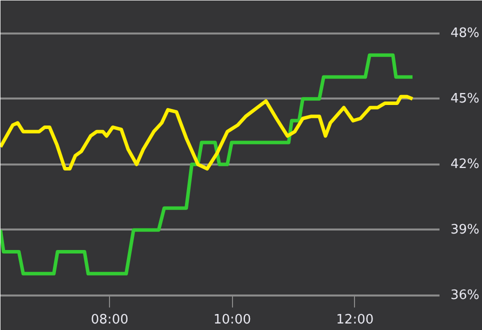 This screenshot has width=482, height=330. I want to click on y-tick-label: 42%, so click(465, 164).